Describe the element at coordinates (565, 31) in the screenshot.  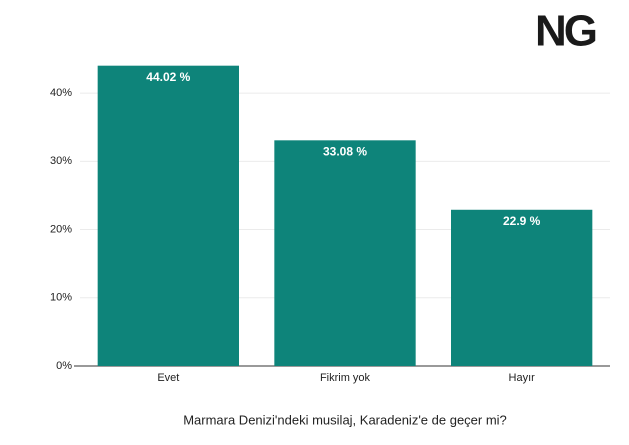
I see `logo: NG` at that location.